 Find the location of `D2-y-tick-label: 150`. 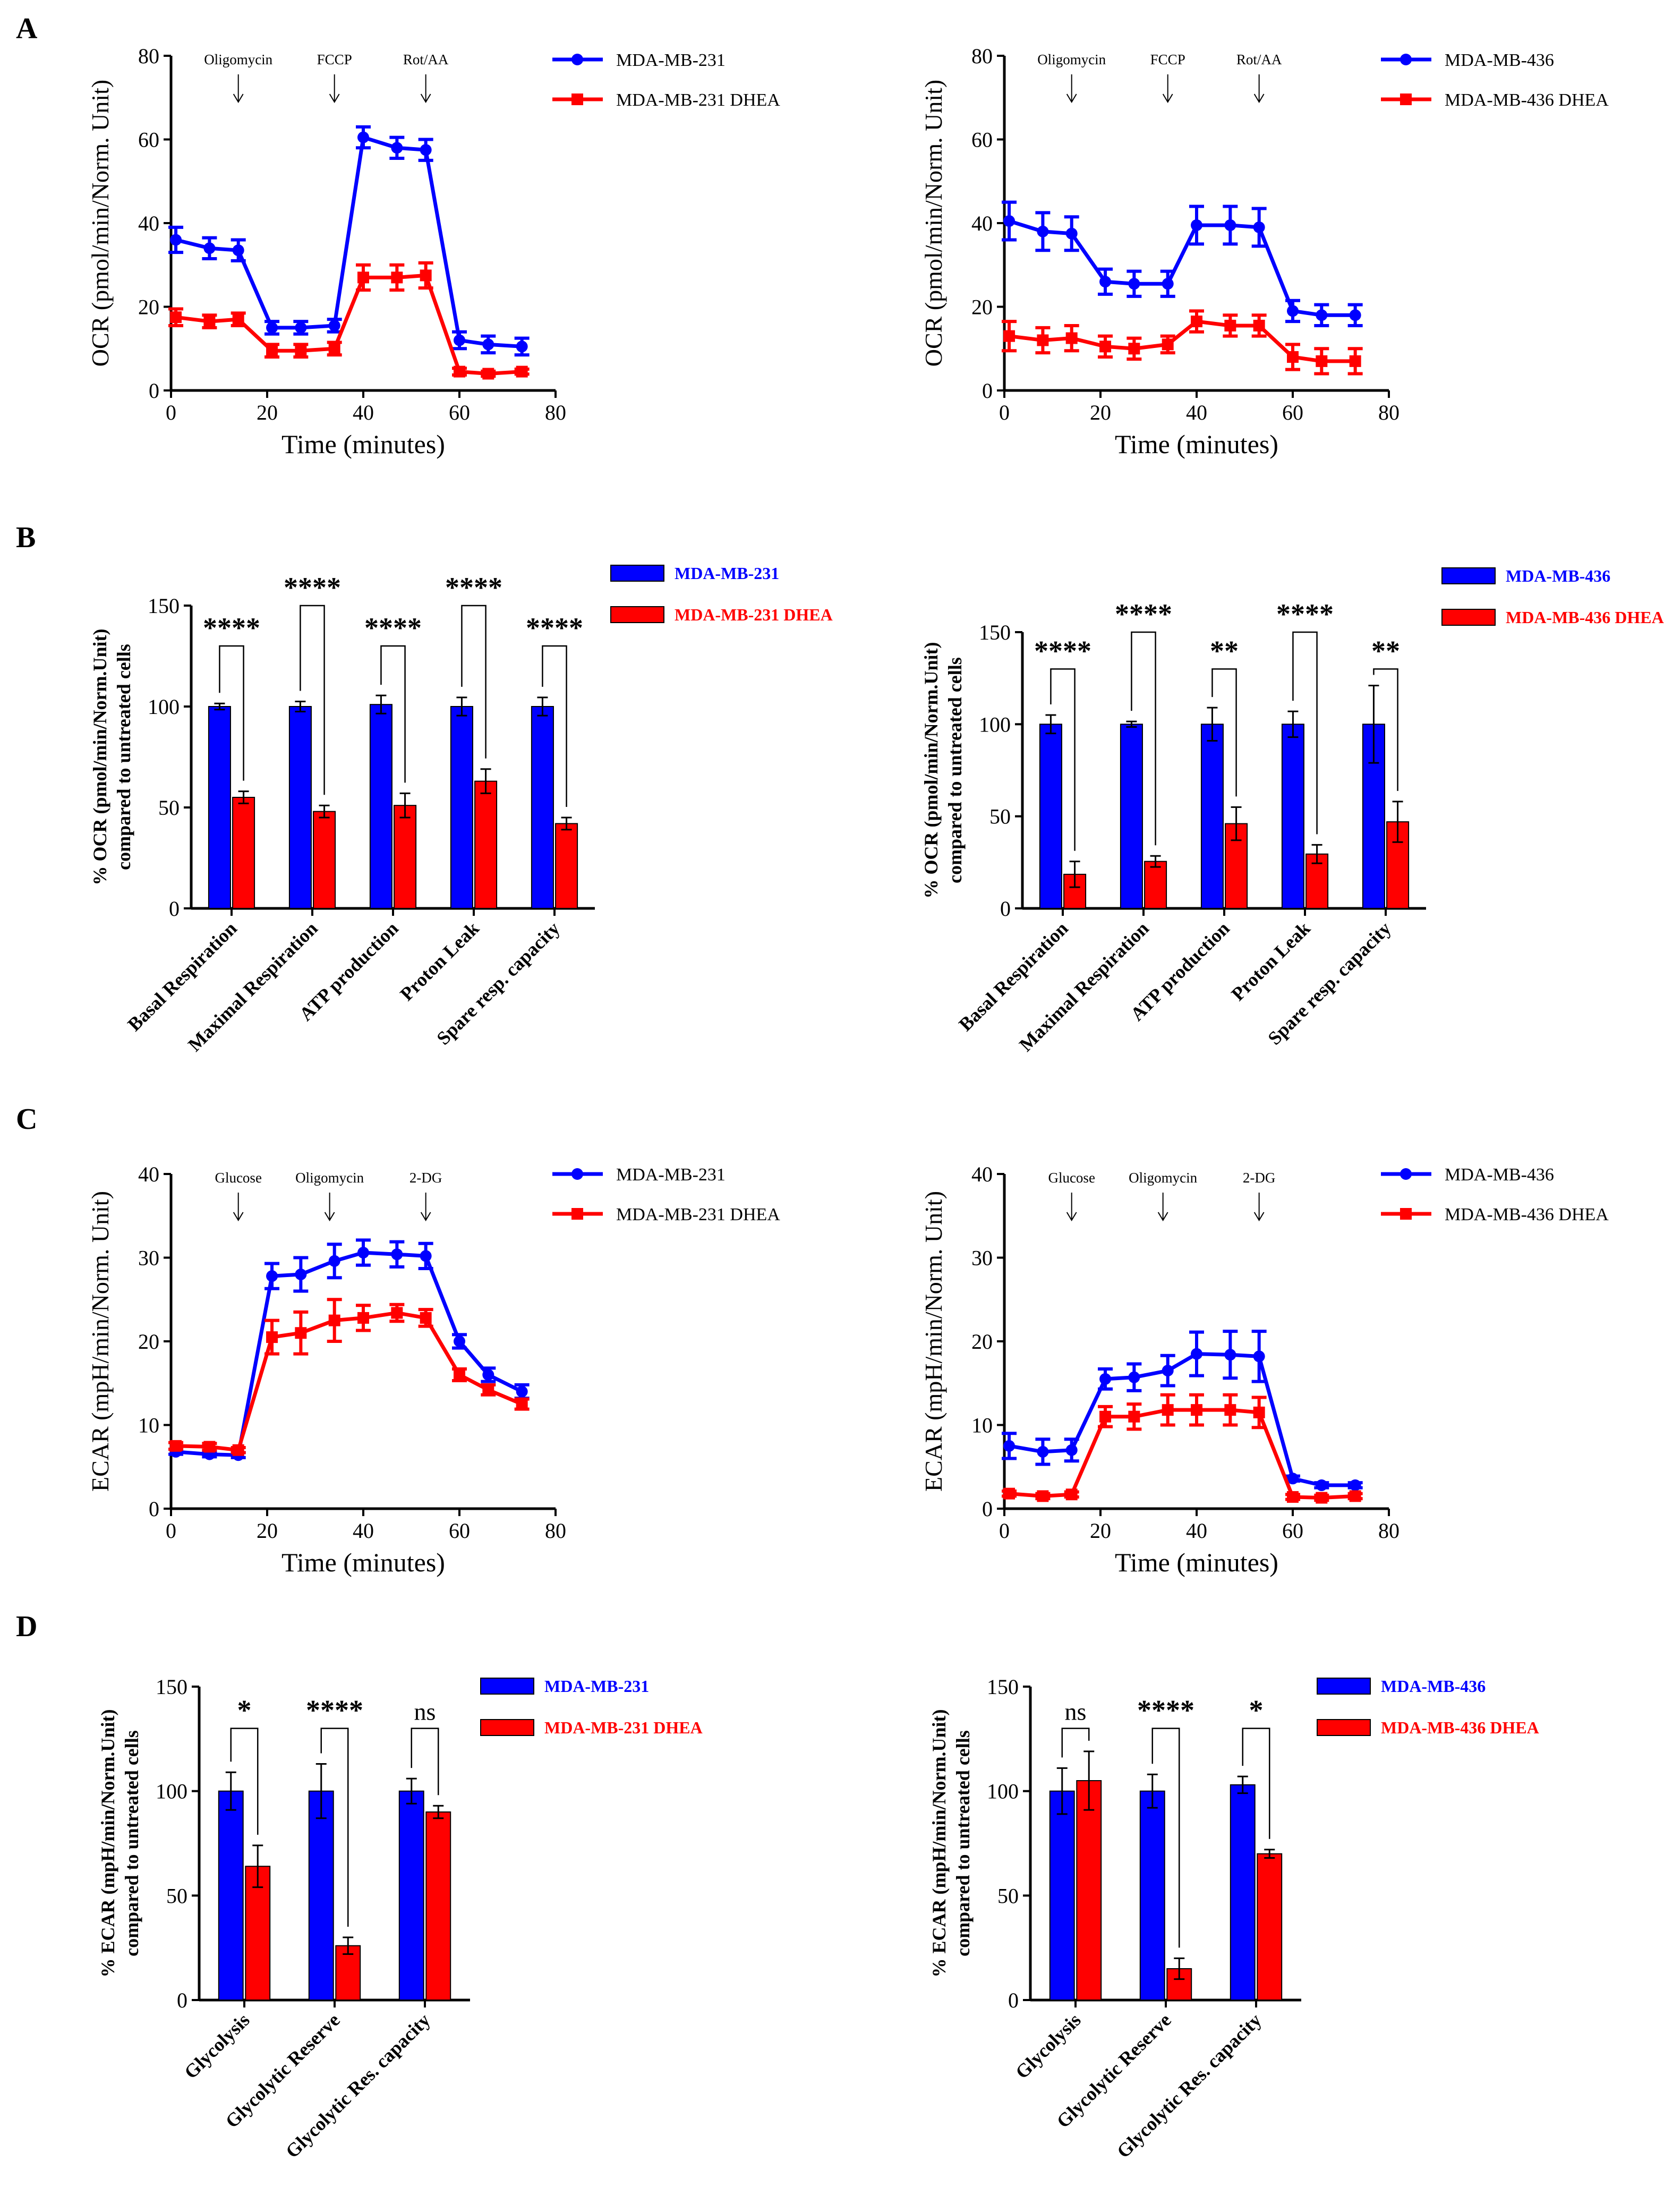

D2-y-tick-label: 150 is located at coordinates (1003, 1687).